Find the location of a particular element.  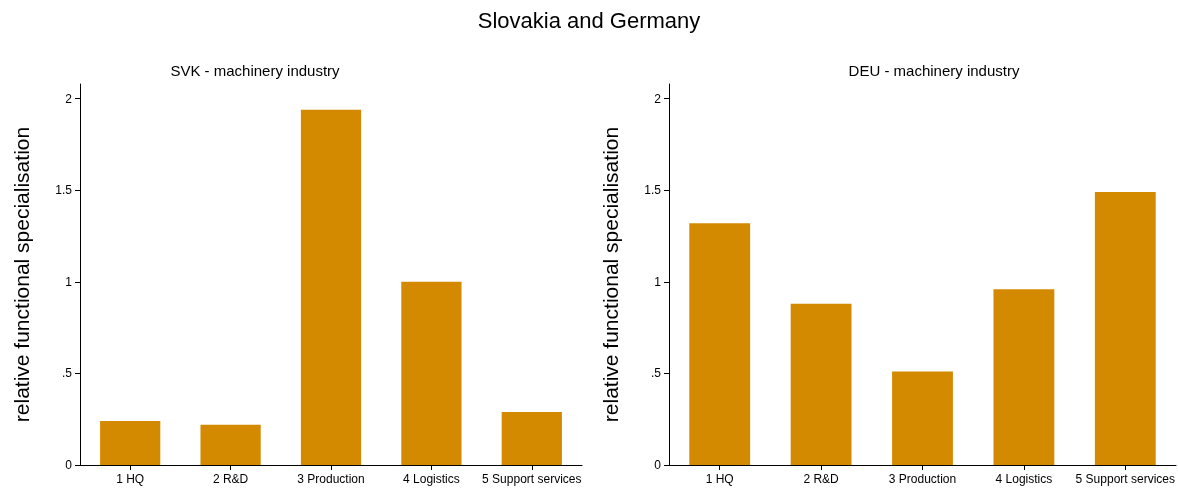

chart-subtitle: DEU - machinery industry is located at coordinates (934, 70).